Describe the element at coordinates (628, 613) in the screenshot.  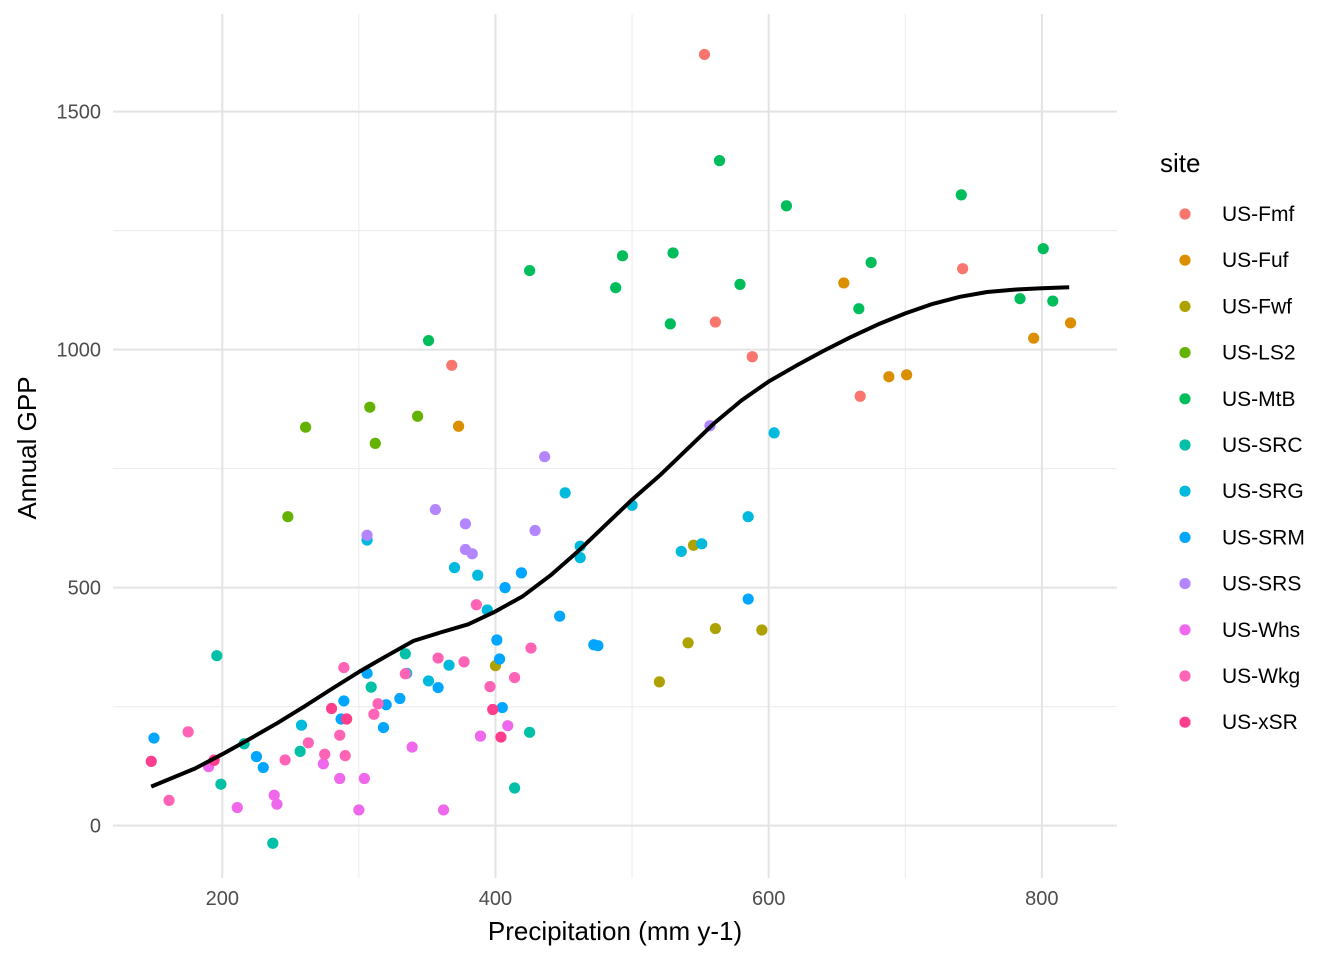
I see `series-us-fwf` at that location.